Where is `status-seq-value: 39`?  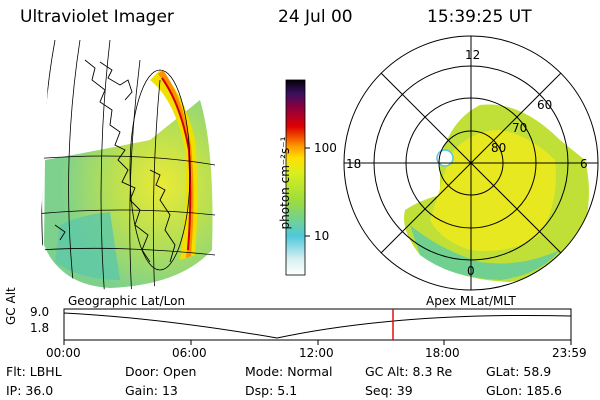 status-seq-value: 39 is located at coordinates (404, 390).